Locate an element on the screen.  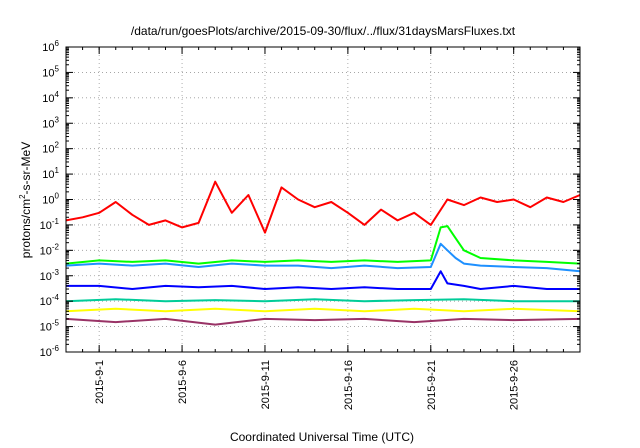
y-tick-label: 10³ is located at coordinates (50, 122).